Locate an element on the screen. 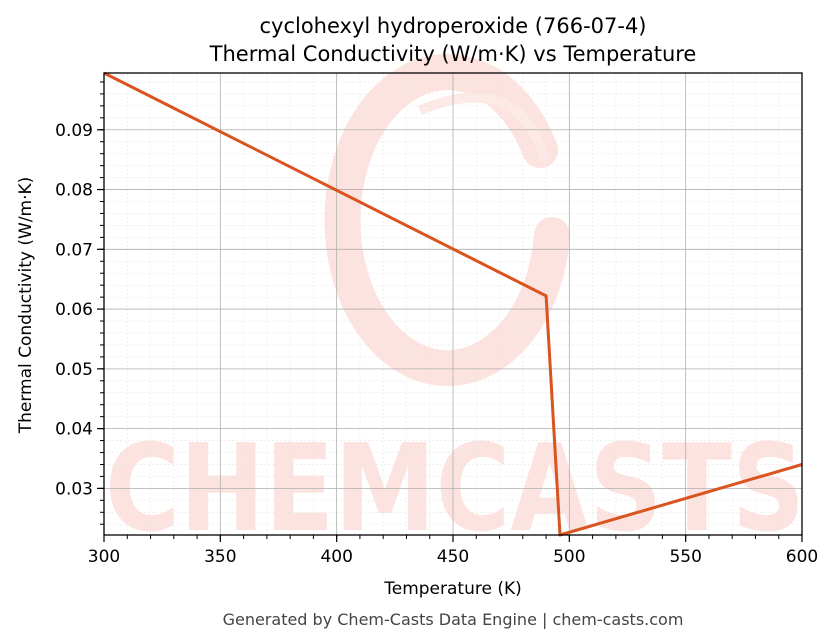 The height and width of the screenshot is (644, 836). x-tick-label: 300 is located at coordinates (104, 557).